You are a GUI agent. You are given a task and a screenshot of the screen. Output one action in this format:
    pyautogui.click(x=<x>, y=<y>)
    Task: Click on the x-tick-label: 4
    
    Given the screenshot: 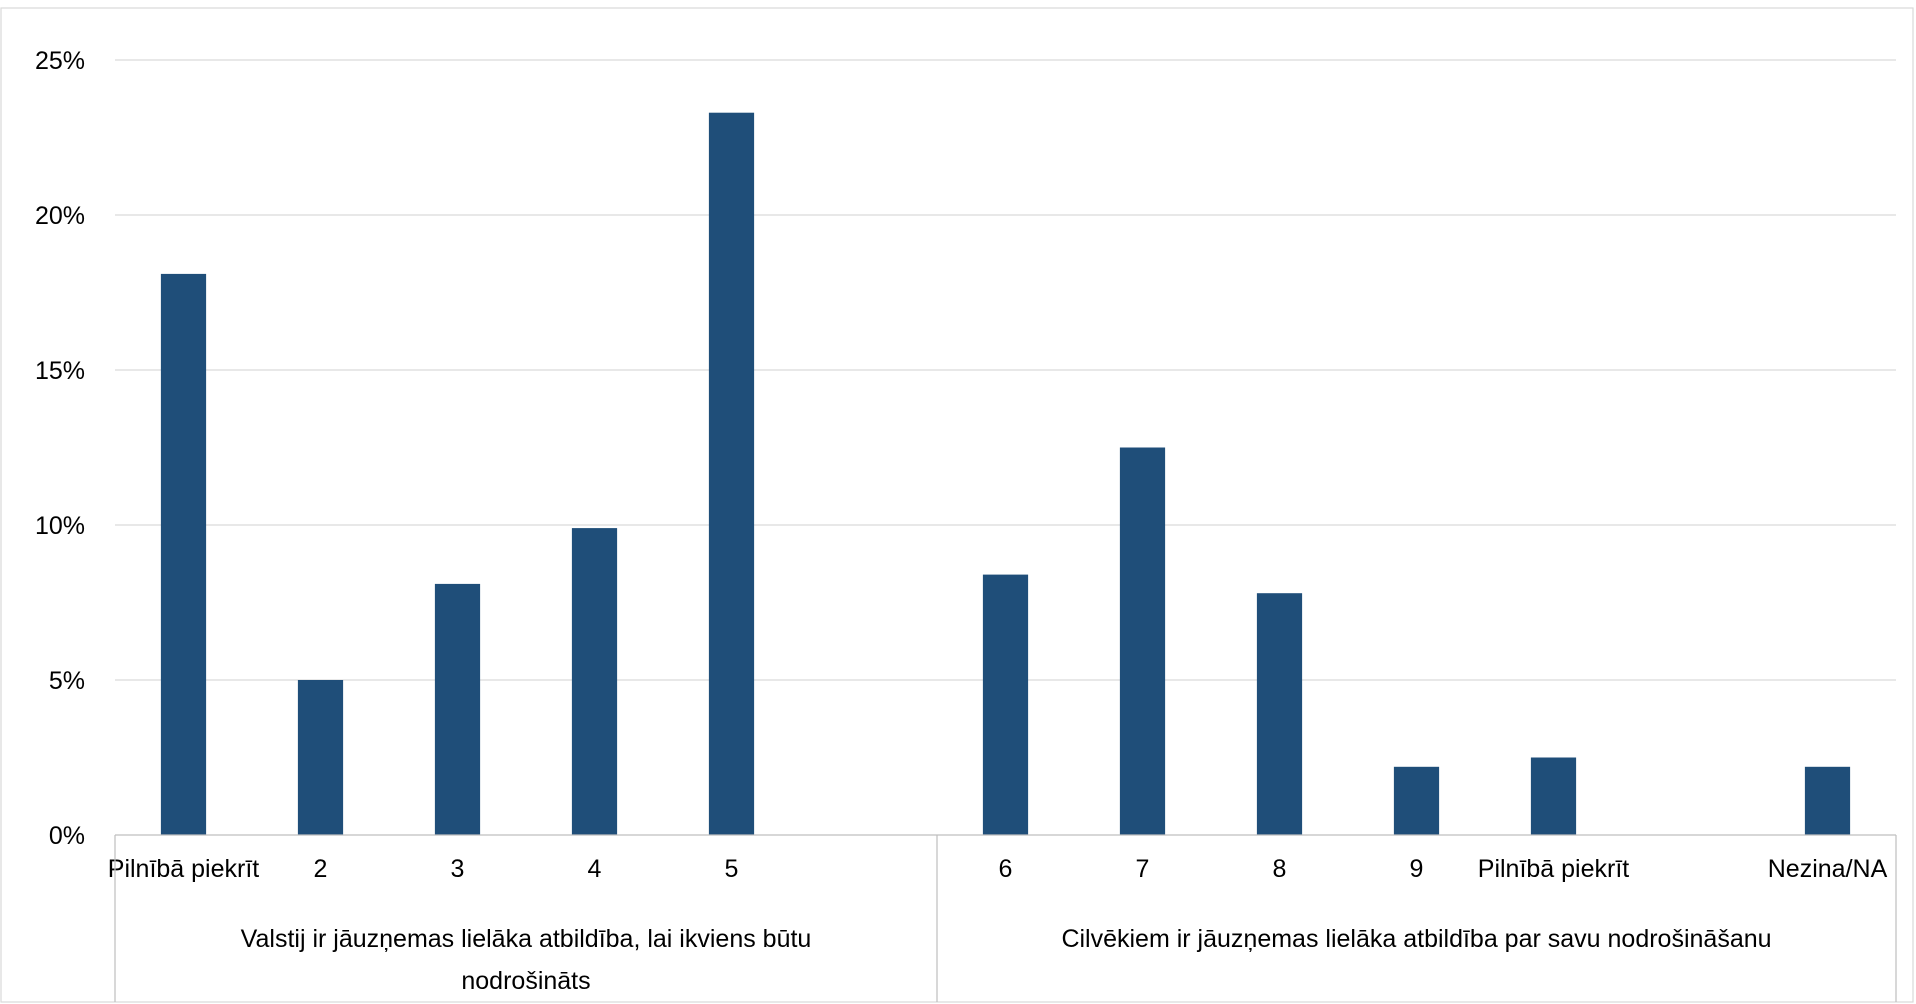 What is the action you would take?
    pyautogui.click(x=595, y=869)
    